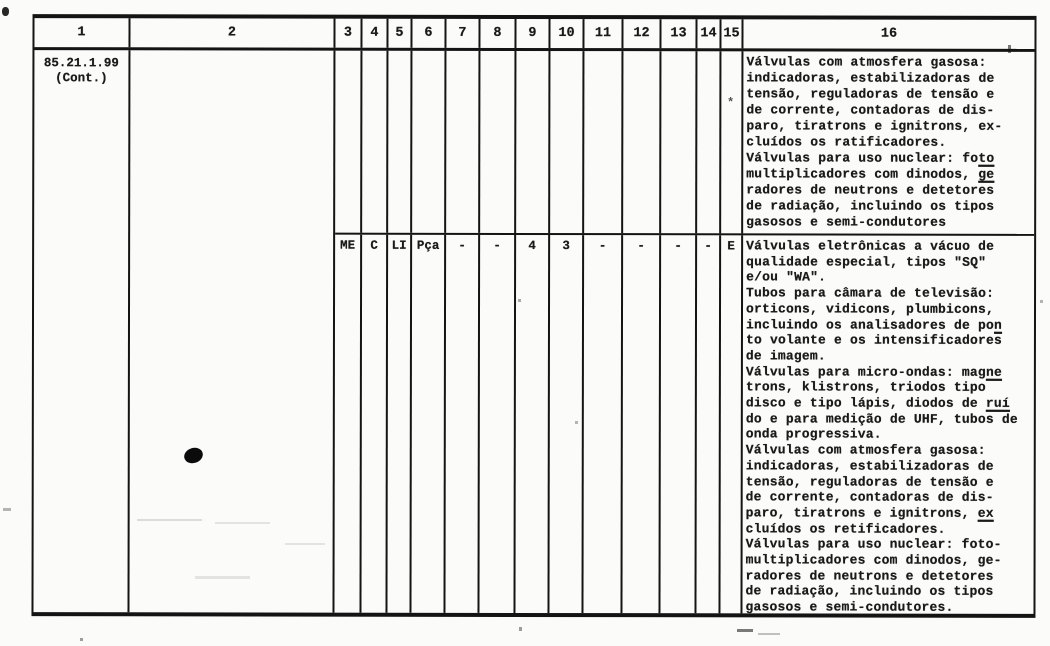  I want to click on data-cell: 4, so click(533, 424).